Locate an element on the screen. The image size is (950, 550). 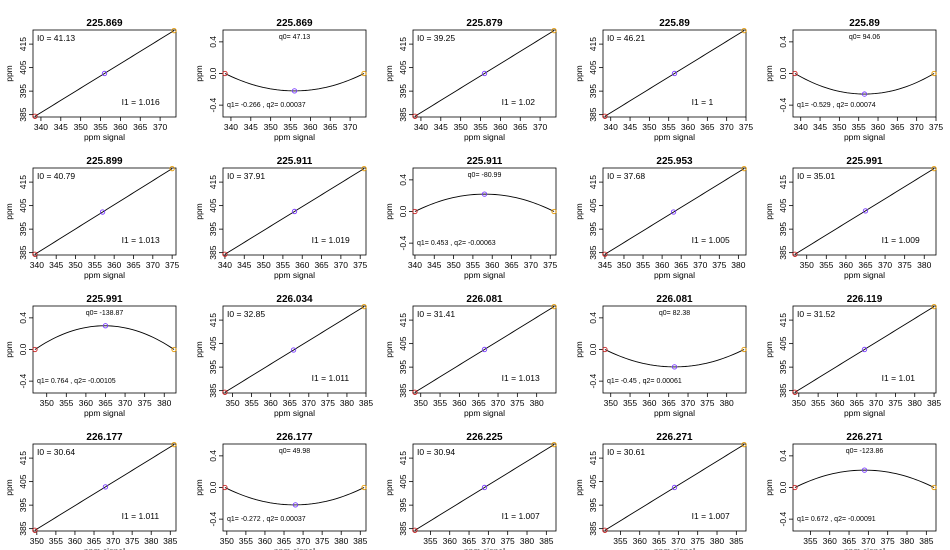
q1-q2-annotation: q1= 0.672 , q2= -0.00091 is located at coordinates (836, 519).